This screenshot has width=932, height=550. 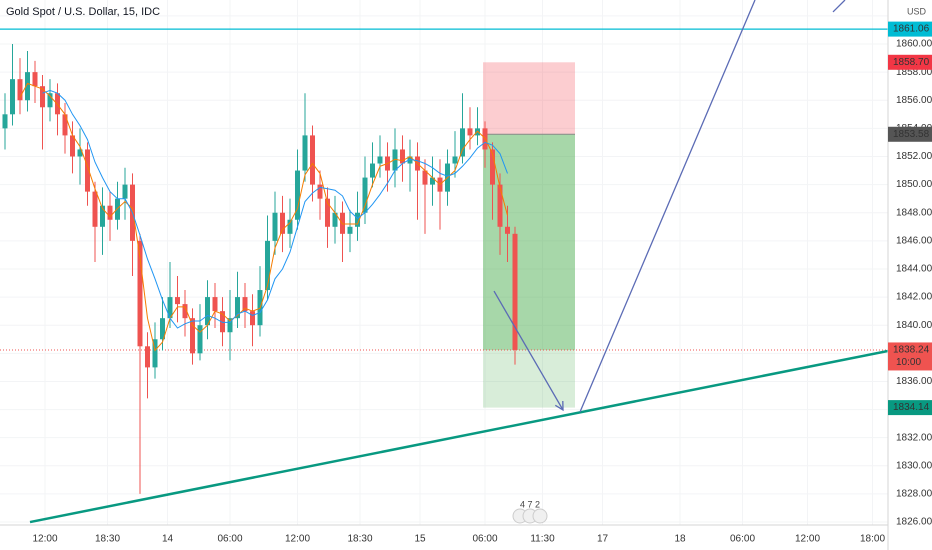 I want to click on x-tick-label: 15, so click(x=420, y=539).